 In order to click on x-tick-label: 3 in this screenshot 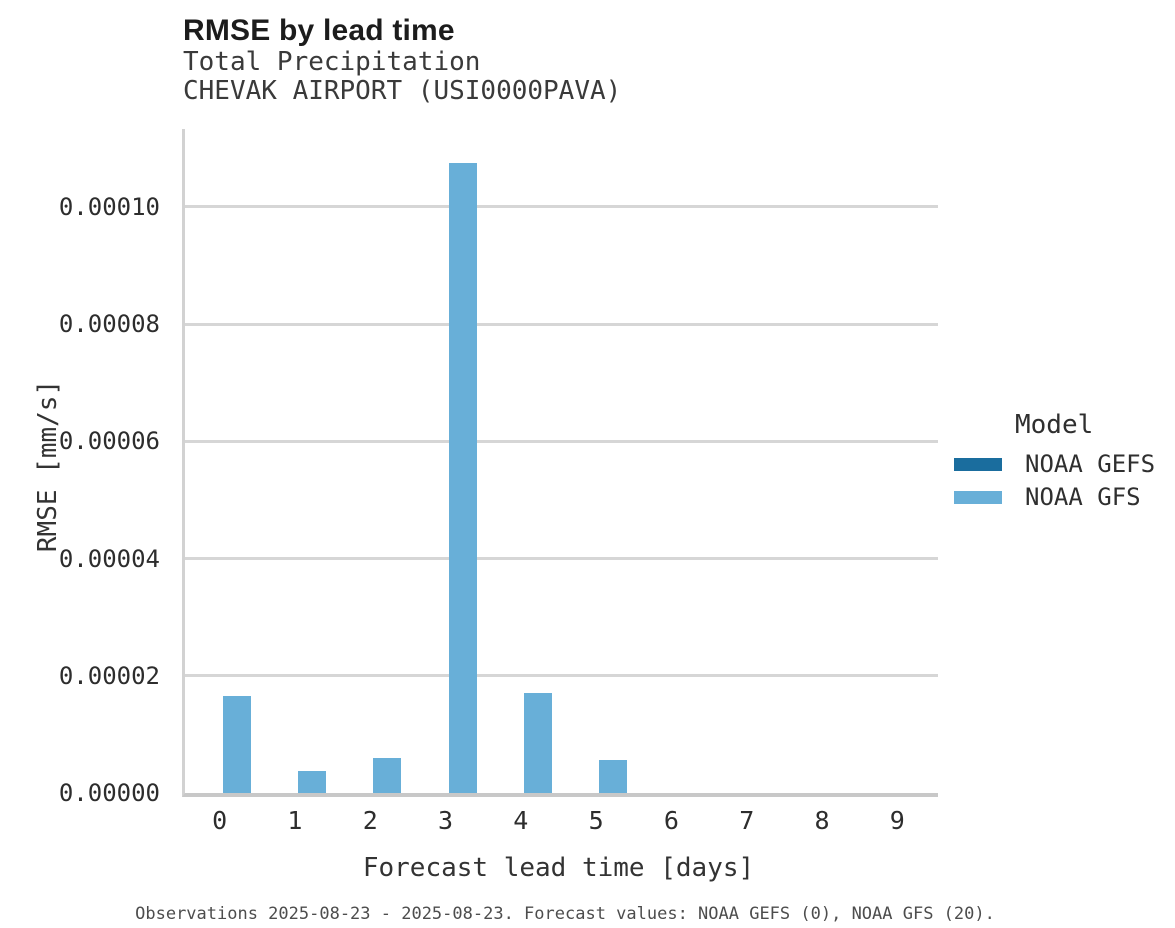, I will do `click(446, 820)`.